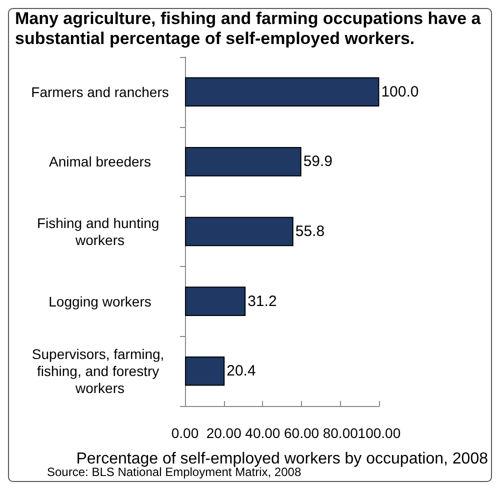 The height and width of the screenshot is (490, 500). Describe the element at coordinates (282, 459) in the screenshot. I see `x-axis-title: Percentage of self-employed workers by occupation, 2008` at that location.